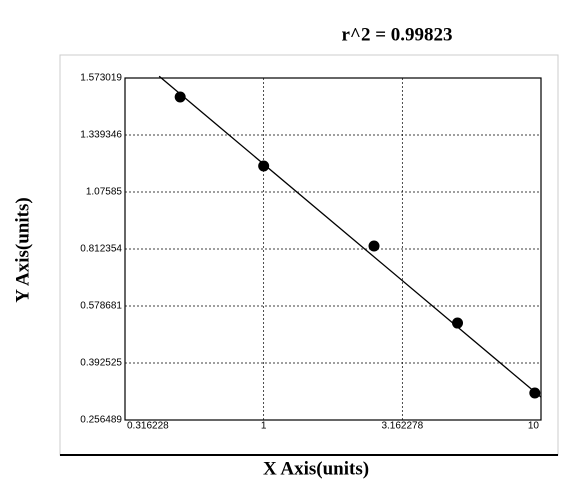 The height and width of the screenshot is (494, 580). What do you see at coordinates (22, 249) in the screenshot?
I see `y-axis-label: Y Axis(units)` at bounding box center [22, 249].